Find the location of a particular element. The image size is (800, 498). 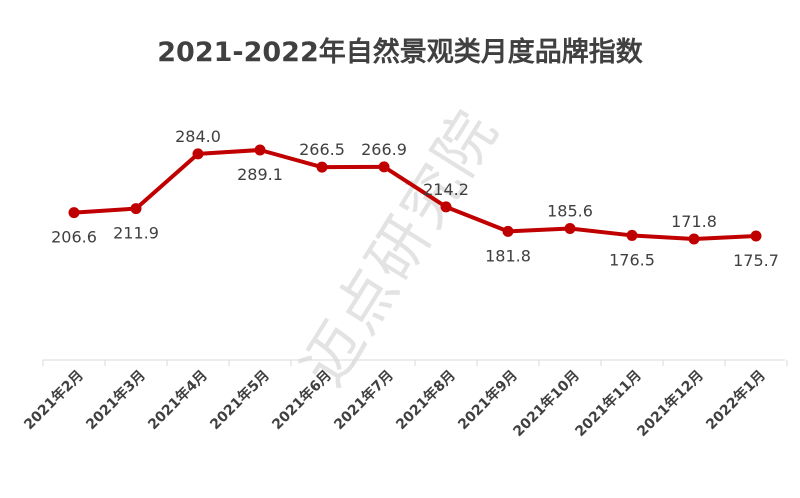

x-tick-label: 2021年4月 is located at coordinates (178, 400).